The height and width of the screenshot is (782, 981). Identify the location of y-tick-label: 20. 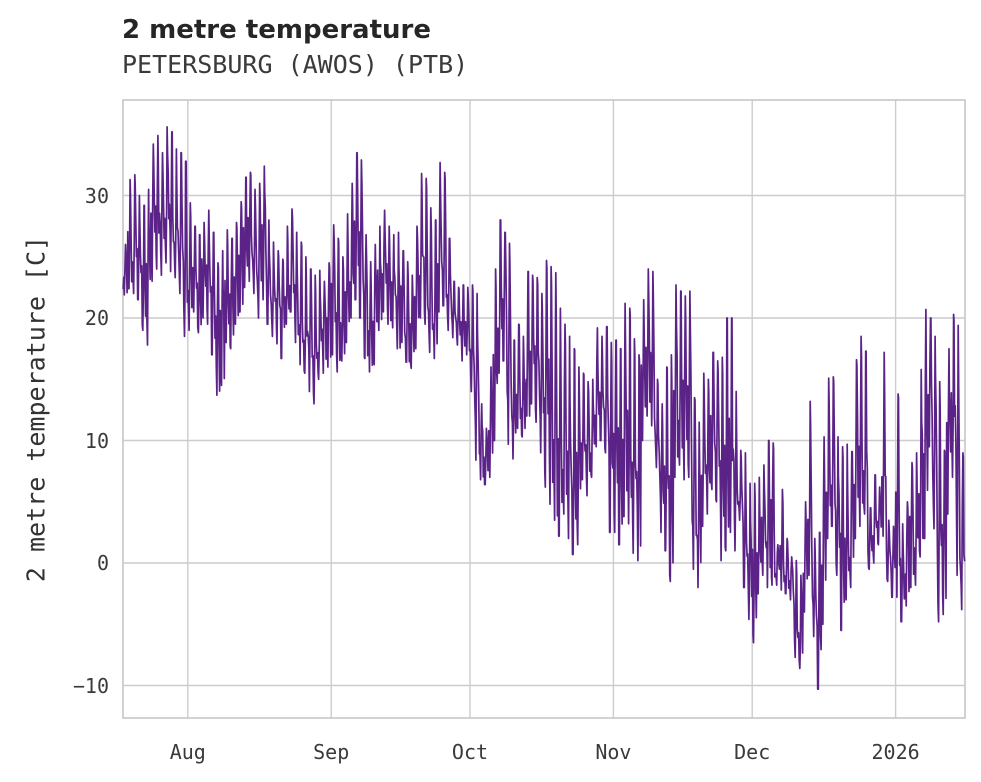
(96, 318).